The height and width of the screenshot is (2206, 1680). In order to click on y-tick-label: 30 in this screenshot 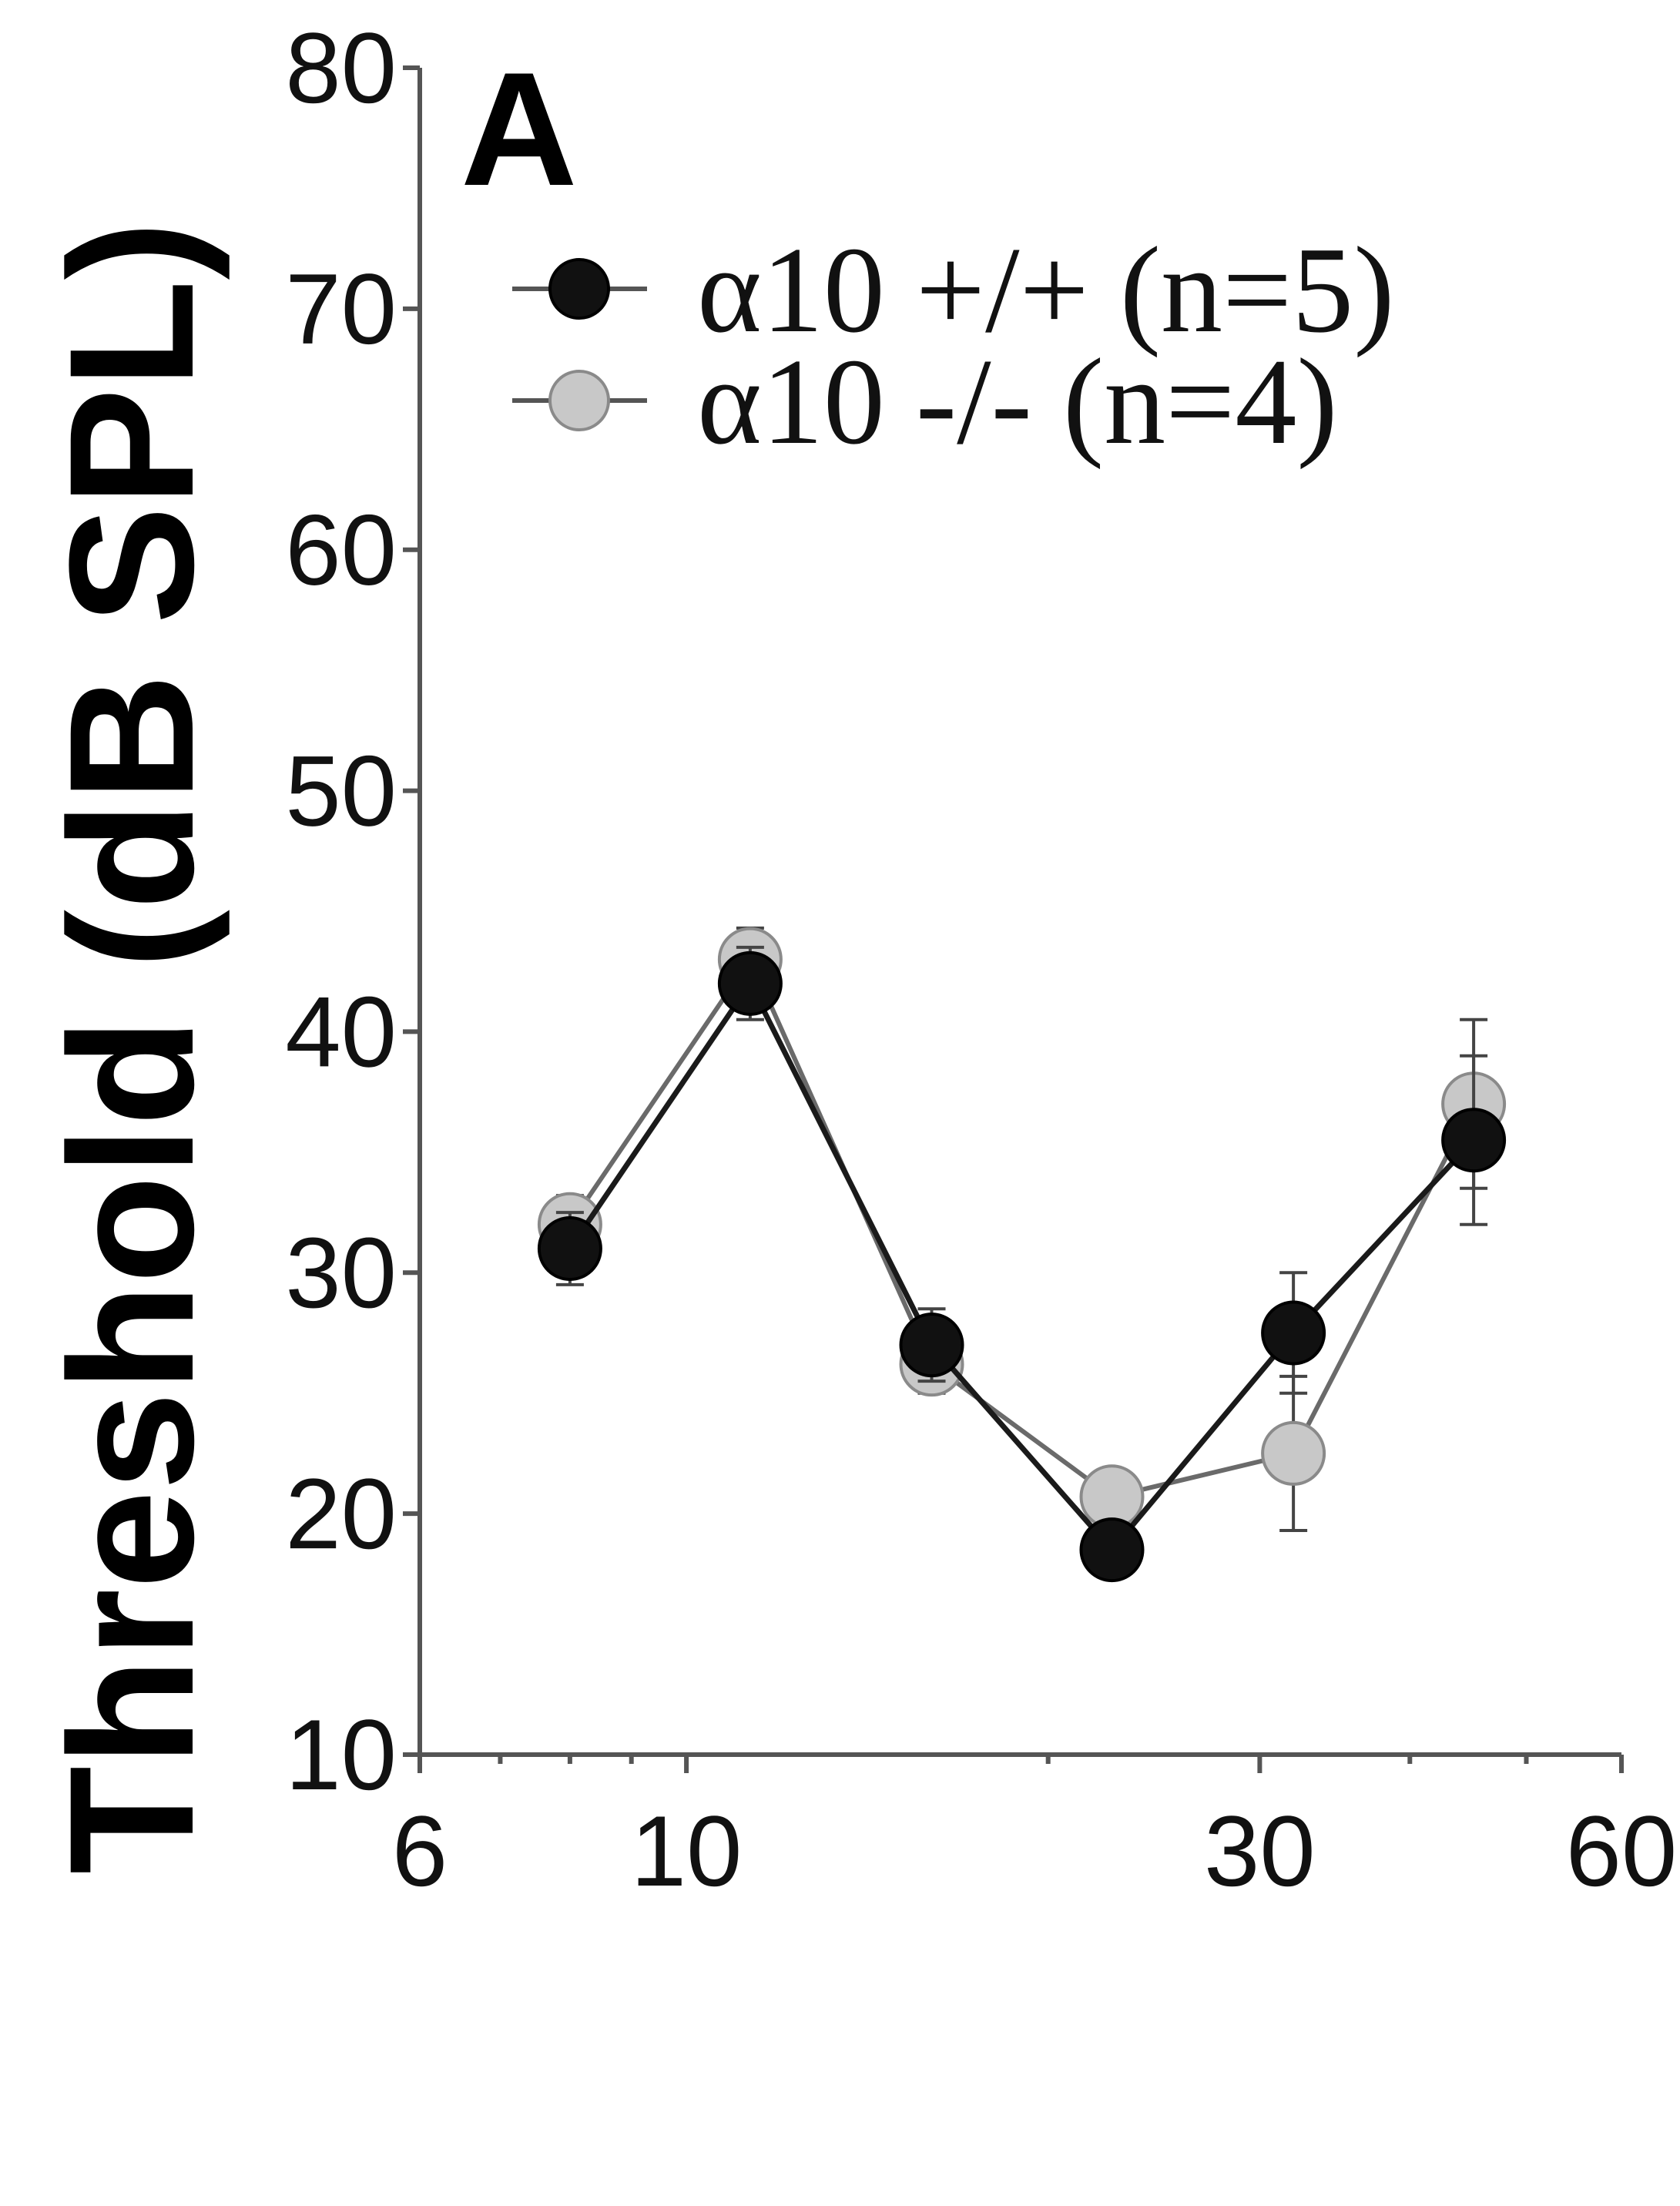, I will do `click(341, 1272)`.